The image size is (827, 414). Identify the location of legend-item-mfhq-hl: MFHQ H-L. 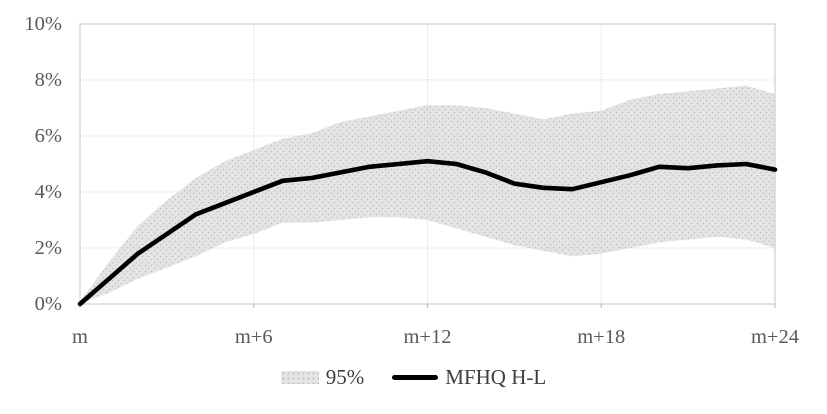
(469, 377).